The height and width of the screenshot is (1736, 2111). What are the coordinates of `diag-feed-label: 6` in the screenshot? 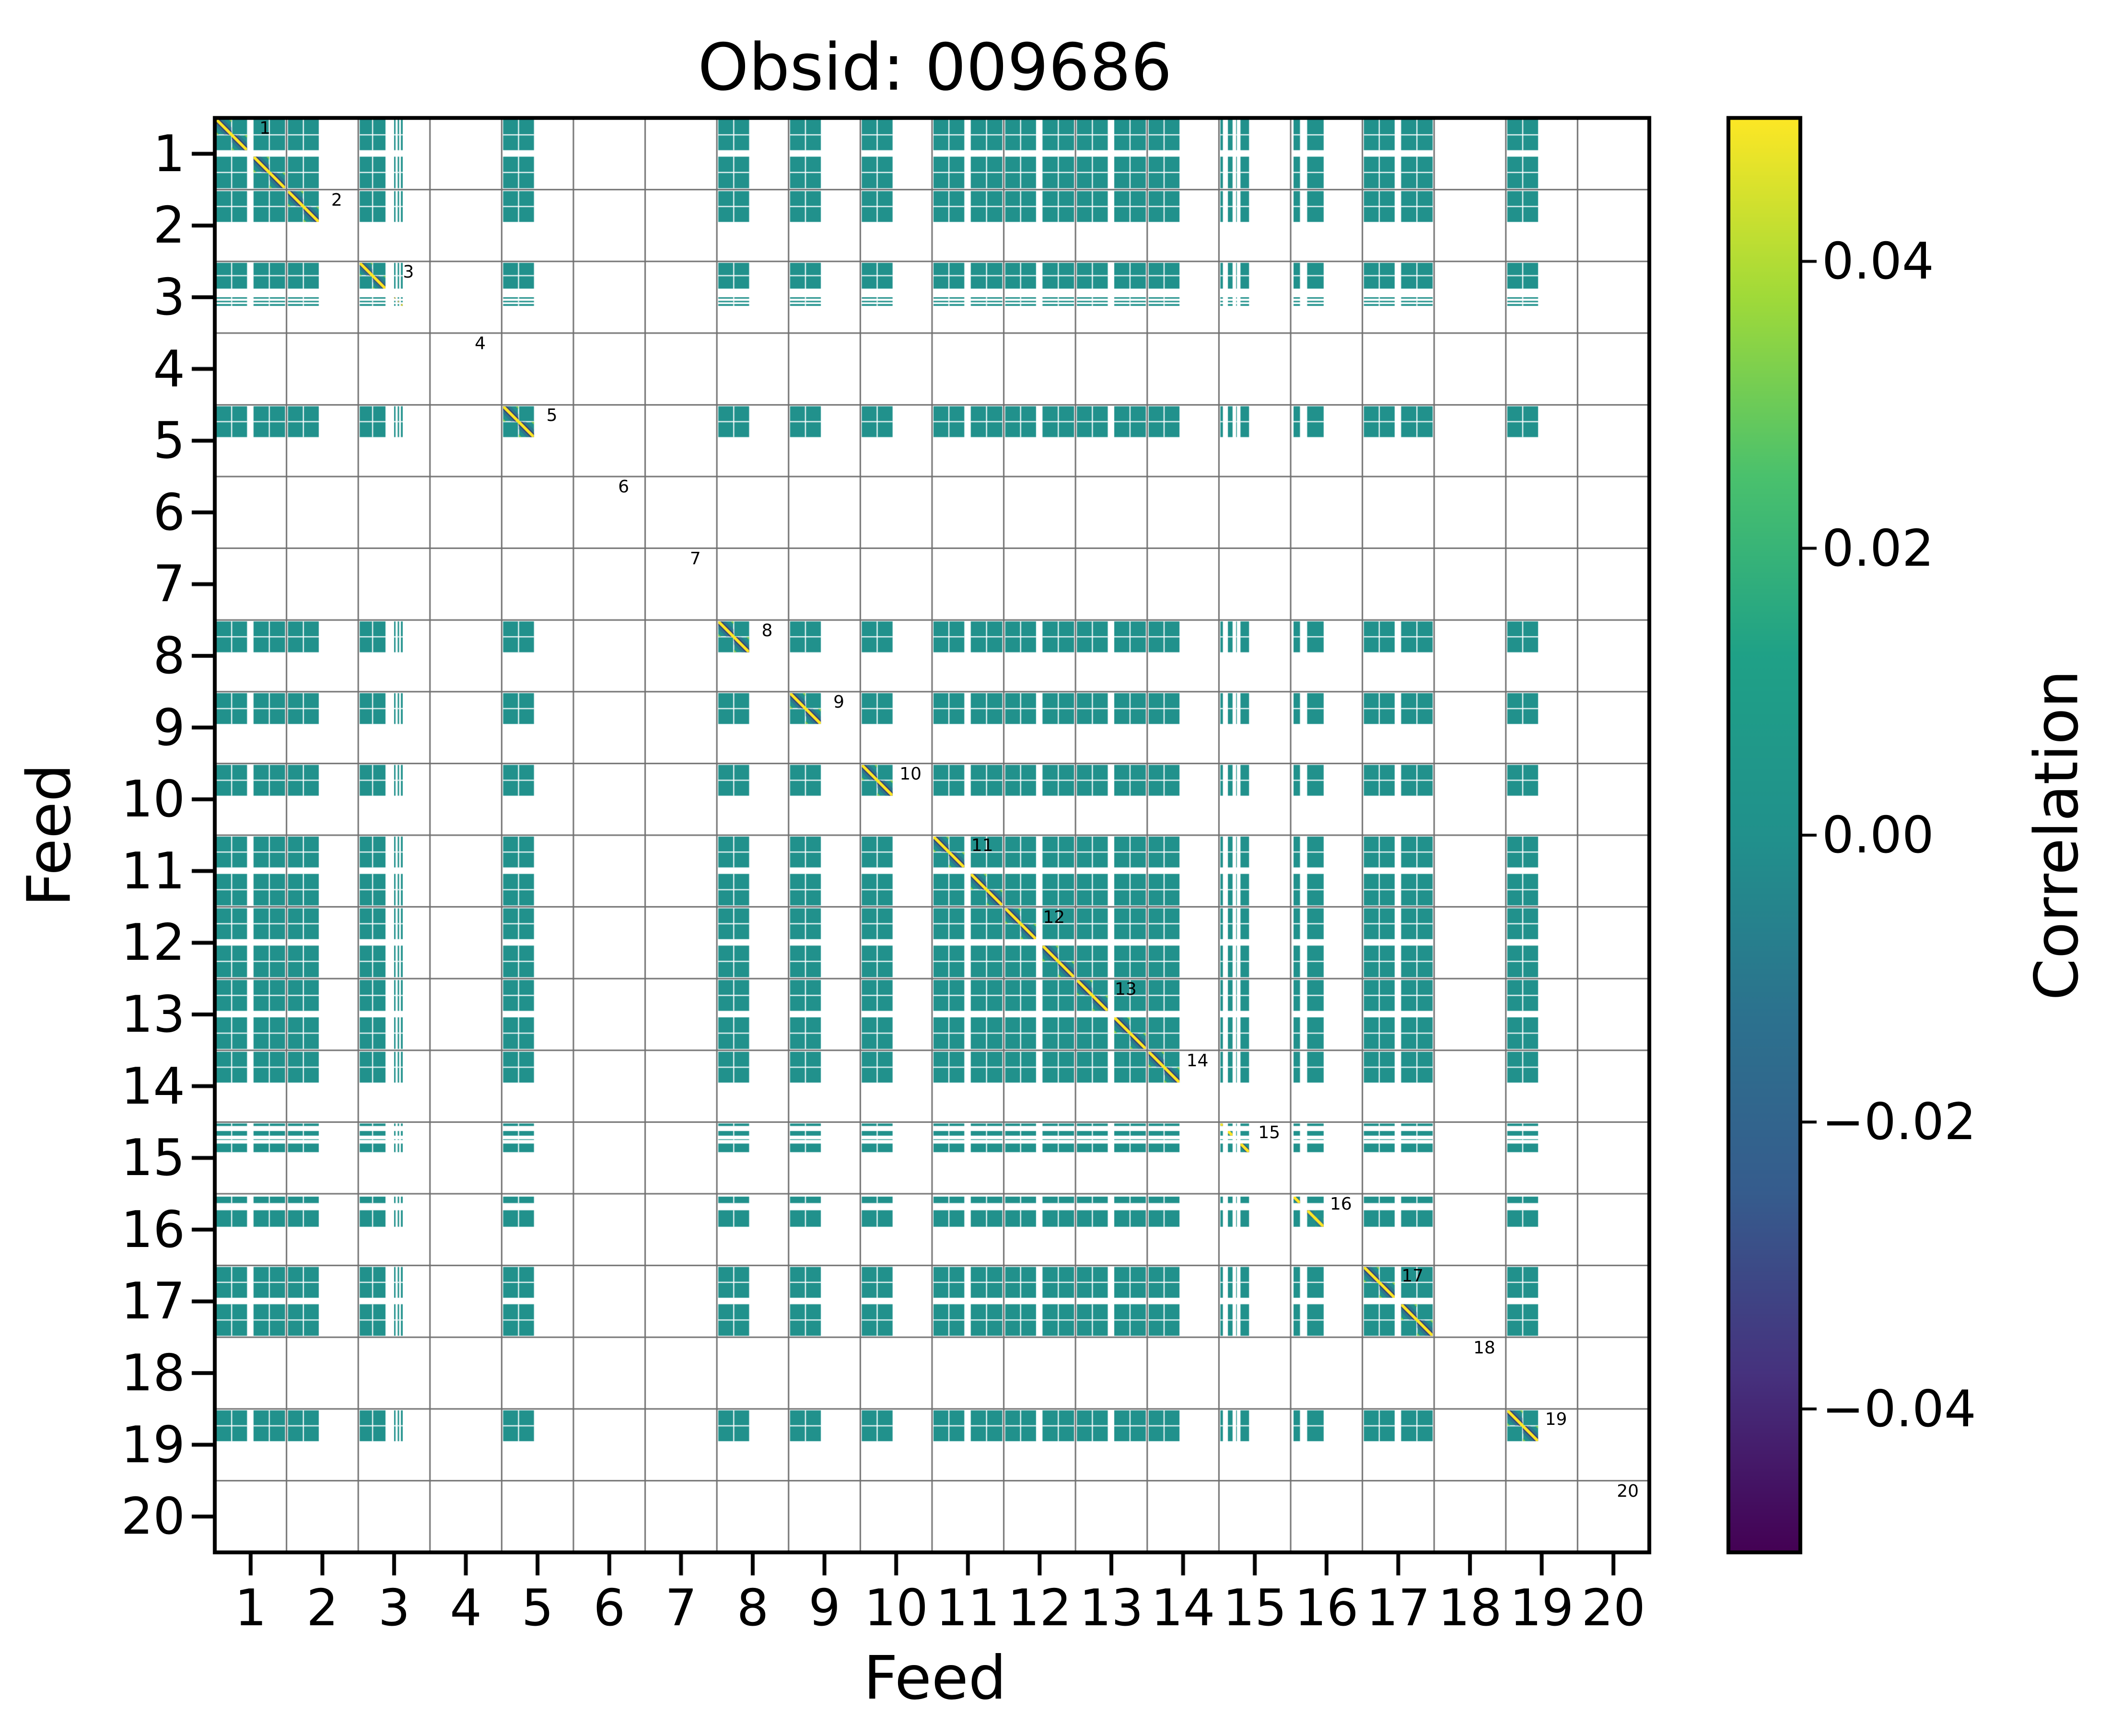 It's located at (624, 487).